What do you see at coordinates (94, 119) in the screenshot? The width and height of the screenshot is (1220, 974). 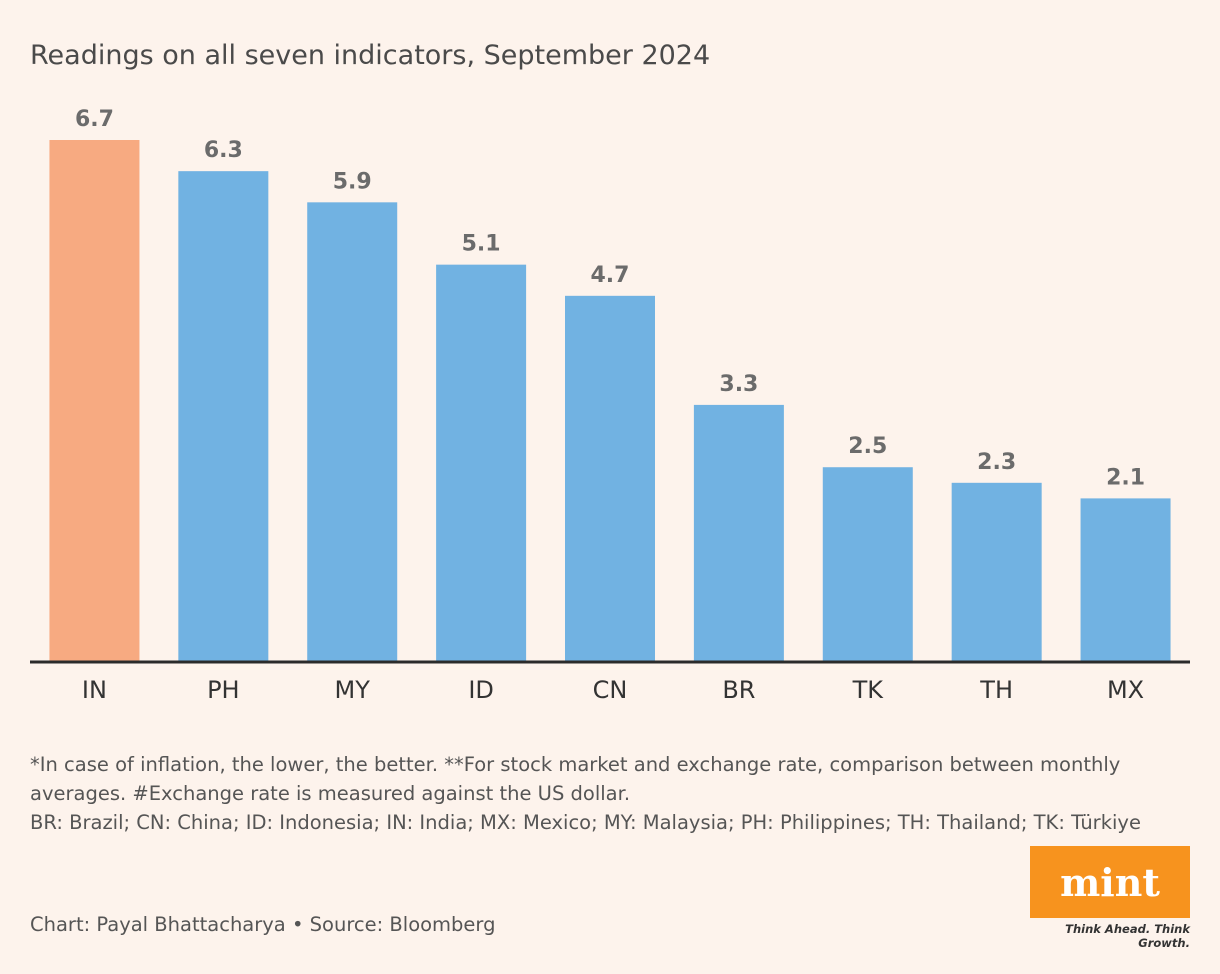 I see `value-label: 6.7` at bounding box center [94, 119].